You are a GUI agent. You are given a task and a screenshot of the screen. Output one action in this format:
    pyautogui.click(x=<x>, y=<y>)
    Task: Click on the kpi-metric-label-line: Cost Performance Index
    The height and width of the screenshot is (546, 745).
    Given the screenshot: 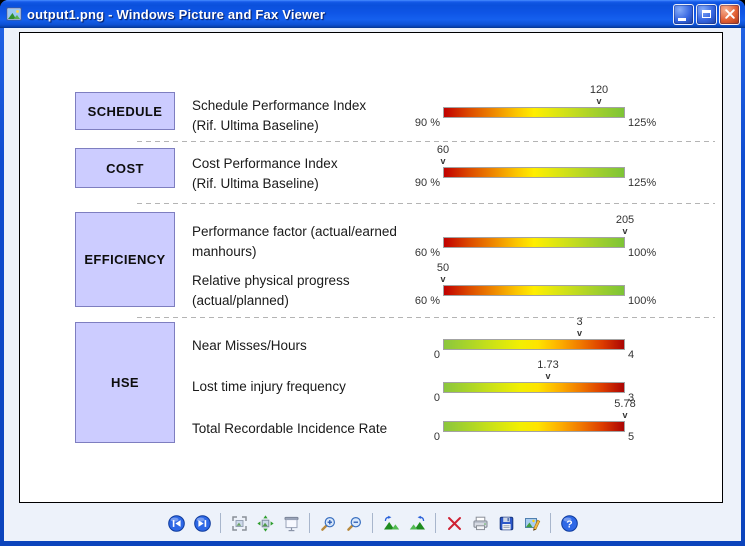 What is the action you would take?
    pyautogui.click(x=265, y=163)
    